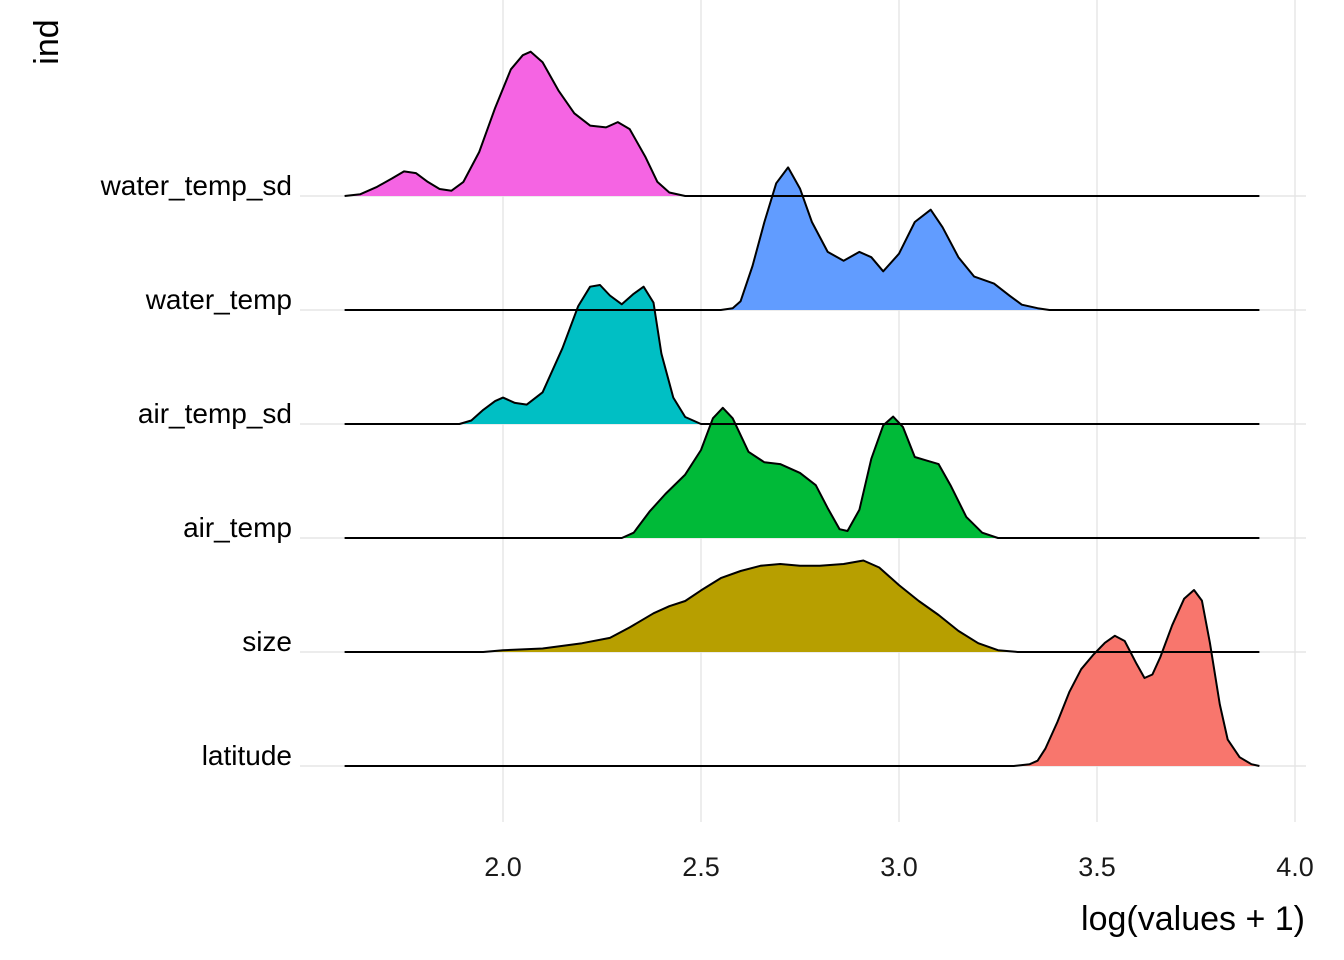 The height and width of the screenshot is (960, 1344). I want to click on x-tick-label: 3.5, so click(1097, 867).